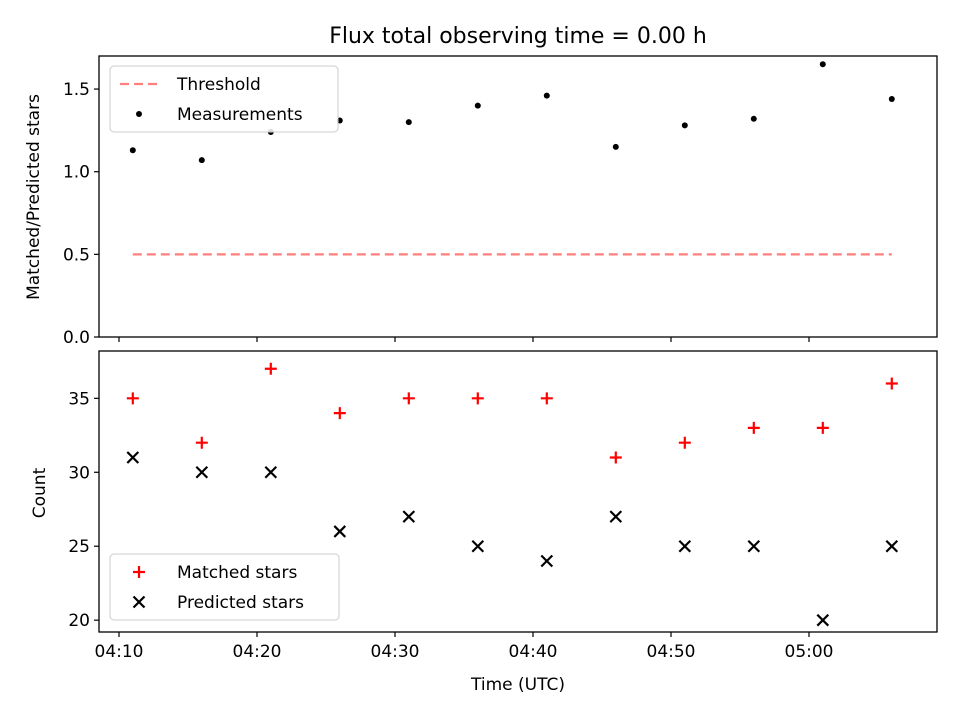 The width and height of the screenshot is (960, 720). Describe the element at coordinates (79, 473) in the screenshot. I see `bottom-y-tick-label: 30` at that location.